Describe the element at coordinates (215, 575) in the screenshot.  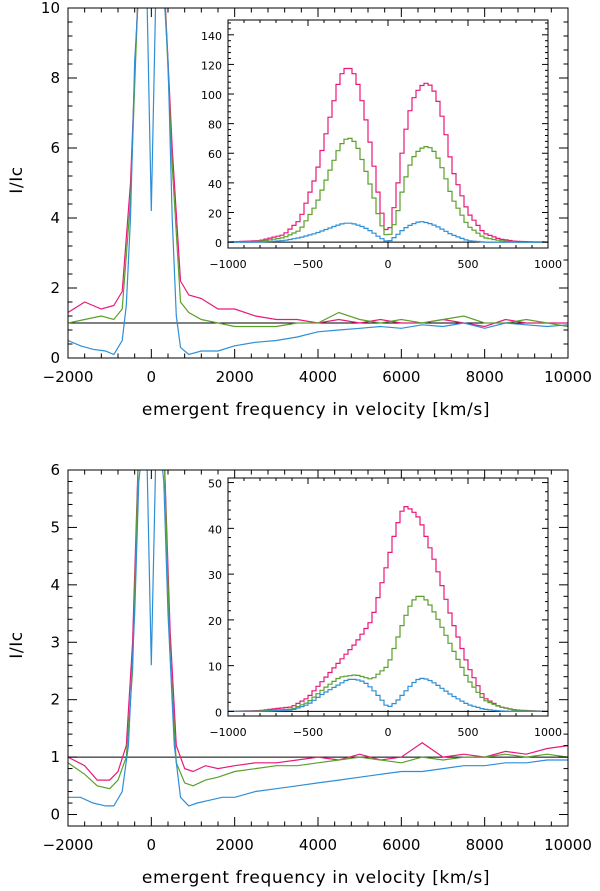
I see `y-tick-label: 30` at that location.